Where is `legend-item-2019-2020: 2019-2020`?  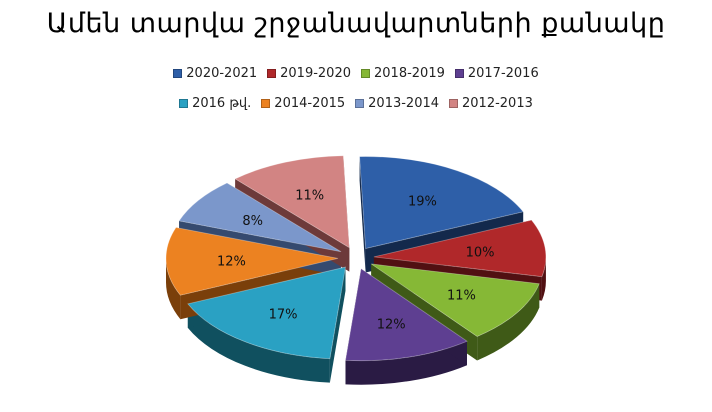 legend-item-2019-2020: 2019-2020 is located at coordinates (309, 73).